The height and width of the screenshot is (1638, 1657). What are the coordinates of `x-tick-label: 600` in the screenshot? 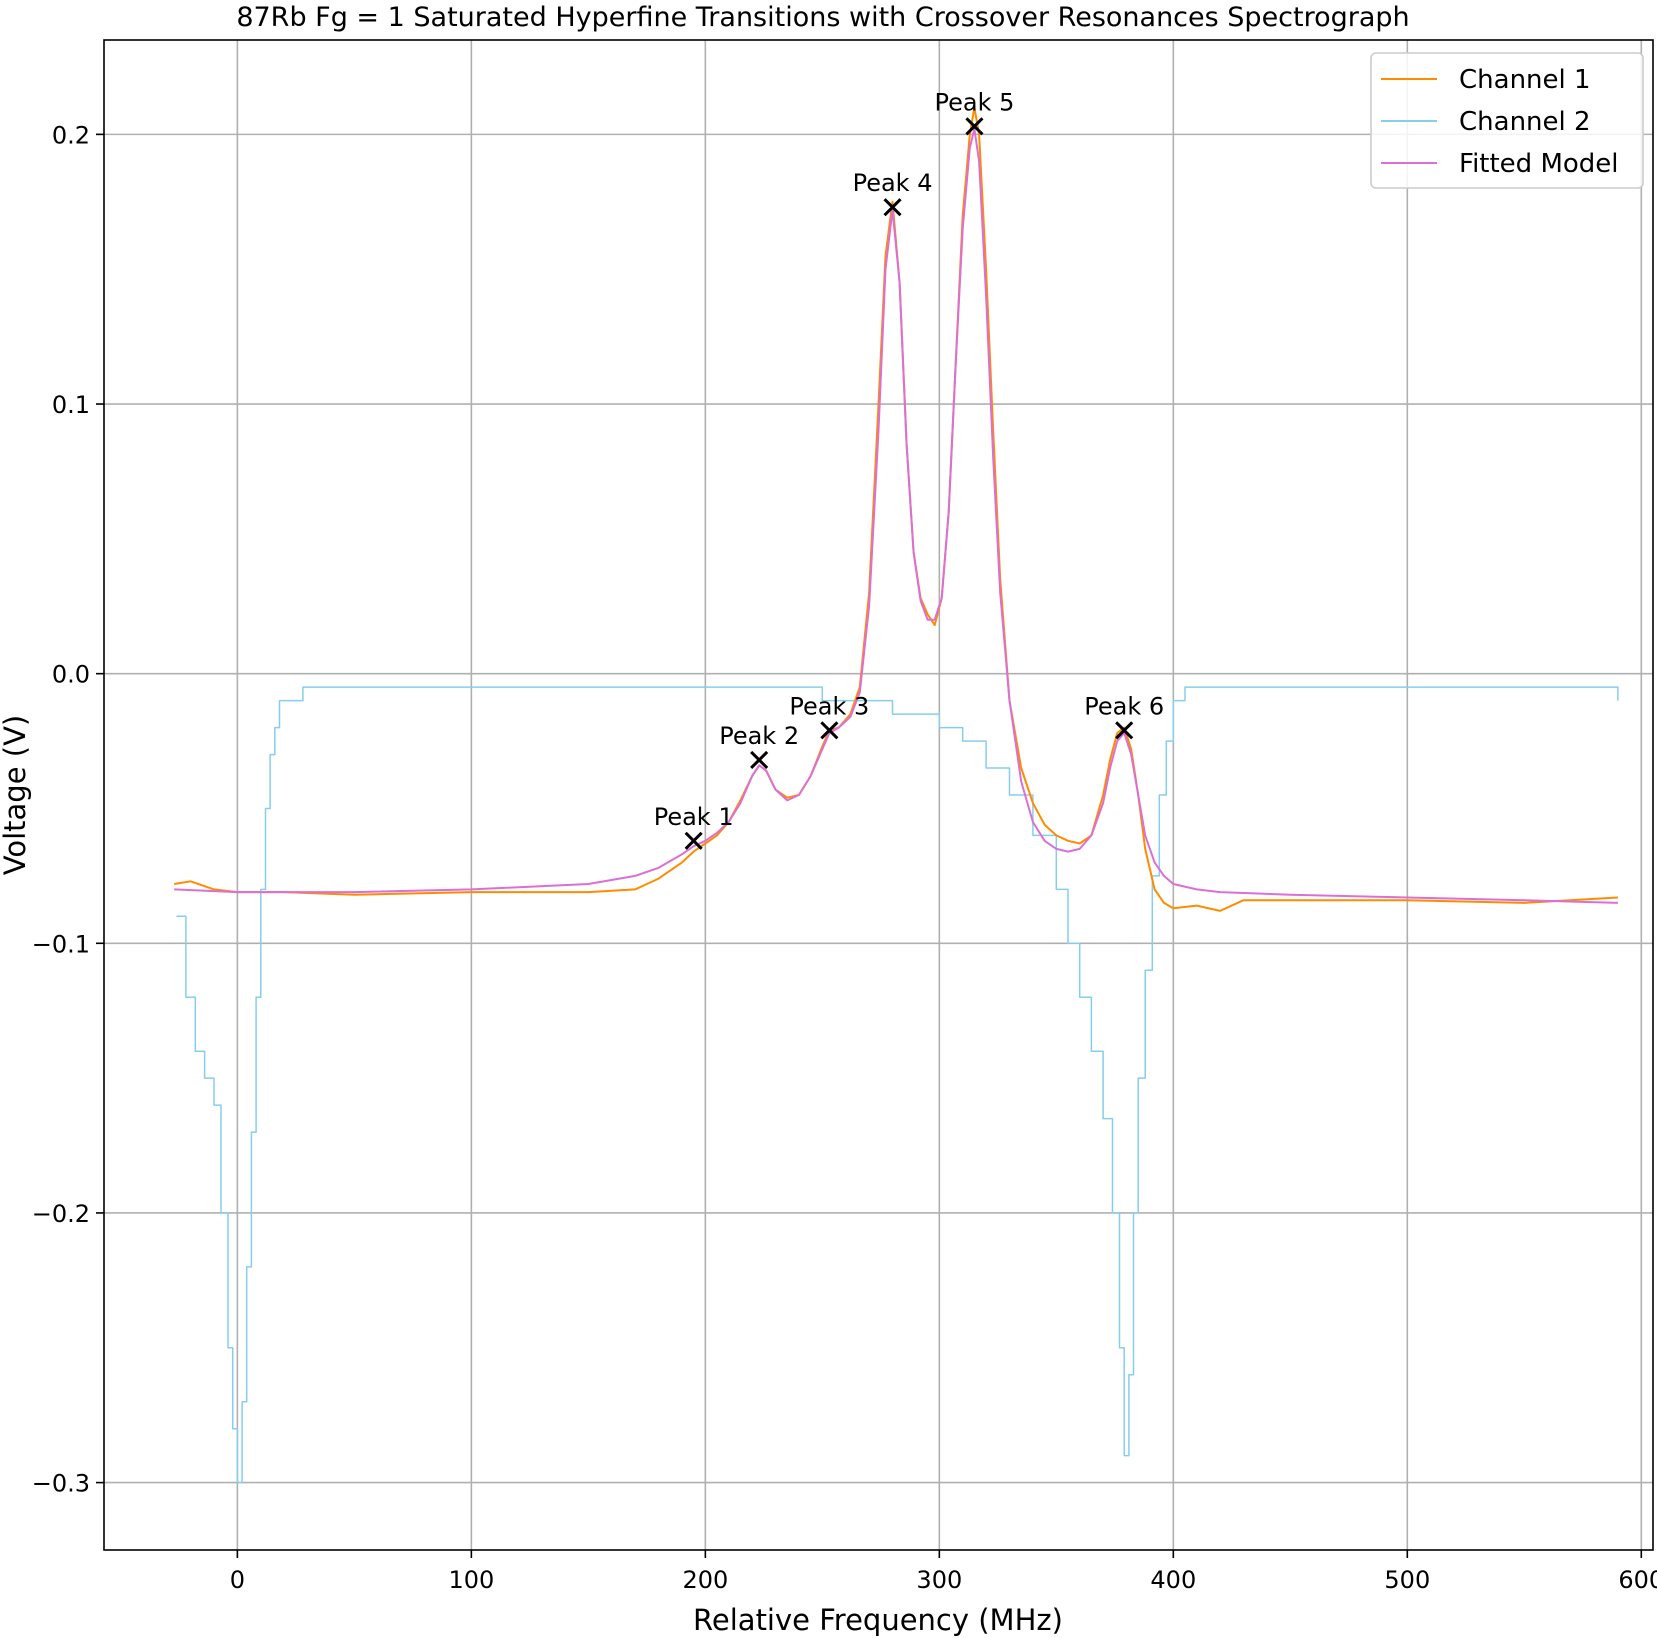 It's located at (1637, 1580).